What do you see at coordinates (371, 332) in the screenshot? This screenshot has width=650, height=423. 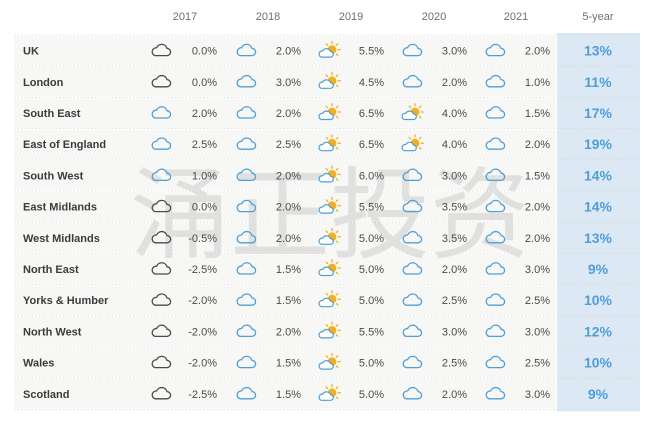 I see `growth-value: 5.5%` at bounding box center [371, 332].